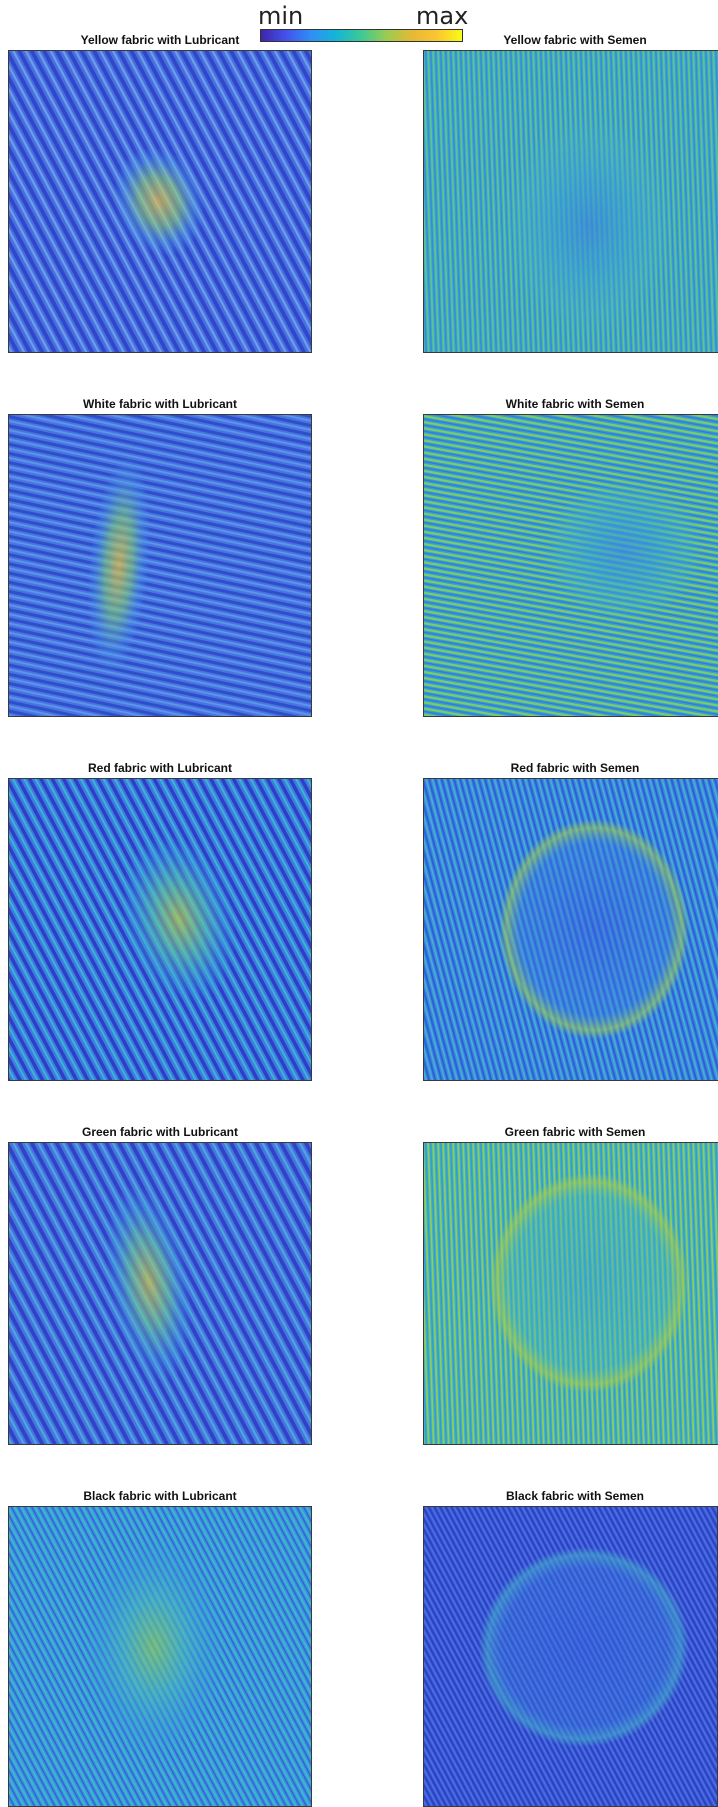 The width and height of the screenshot is (718, 1807). What do you see at coordinates (575, 1132) in the screenshot?
I see `panel-title-green-semen: Green fabric with Semen` at bounding box center [575, 1132].